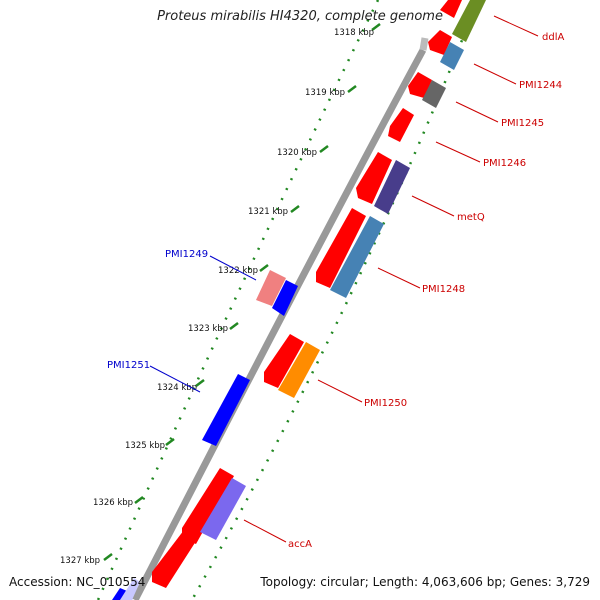  Describe the element at coordinates (553, 37) in the screenshot. I see `gene-label: ddlA` at that location.